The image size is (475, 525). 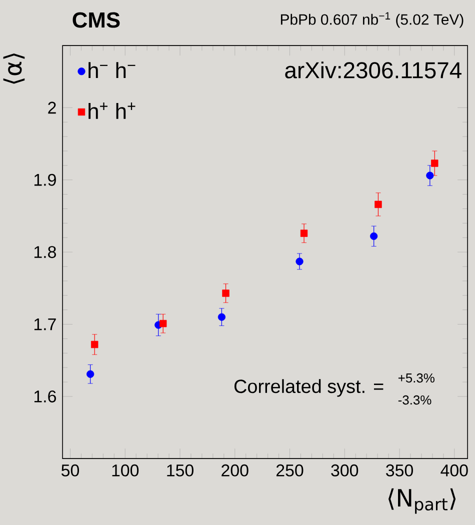 I want to click on annotation: +5.3%, so click(x=416, y=378).